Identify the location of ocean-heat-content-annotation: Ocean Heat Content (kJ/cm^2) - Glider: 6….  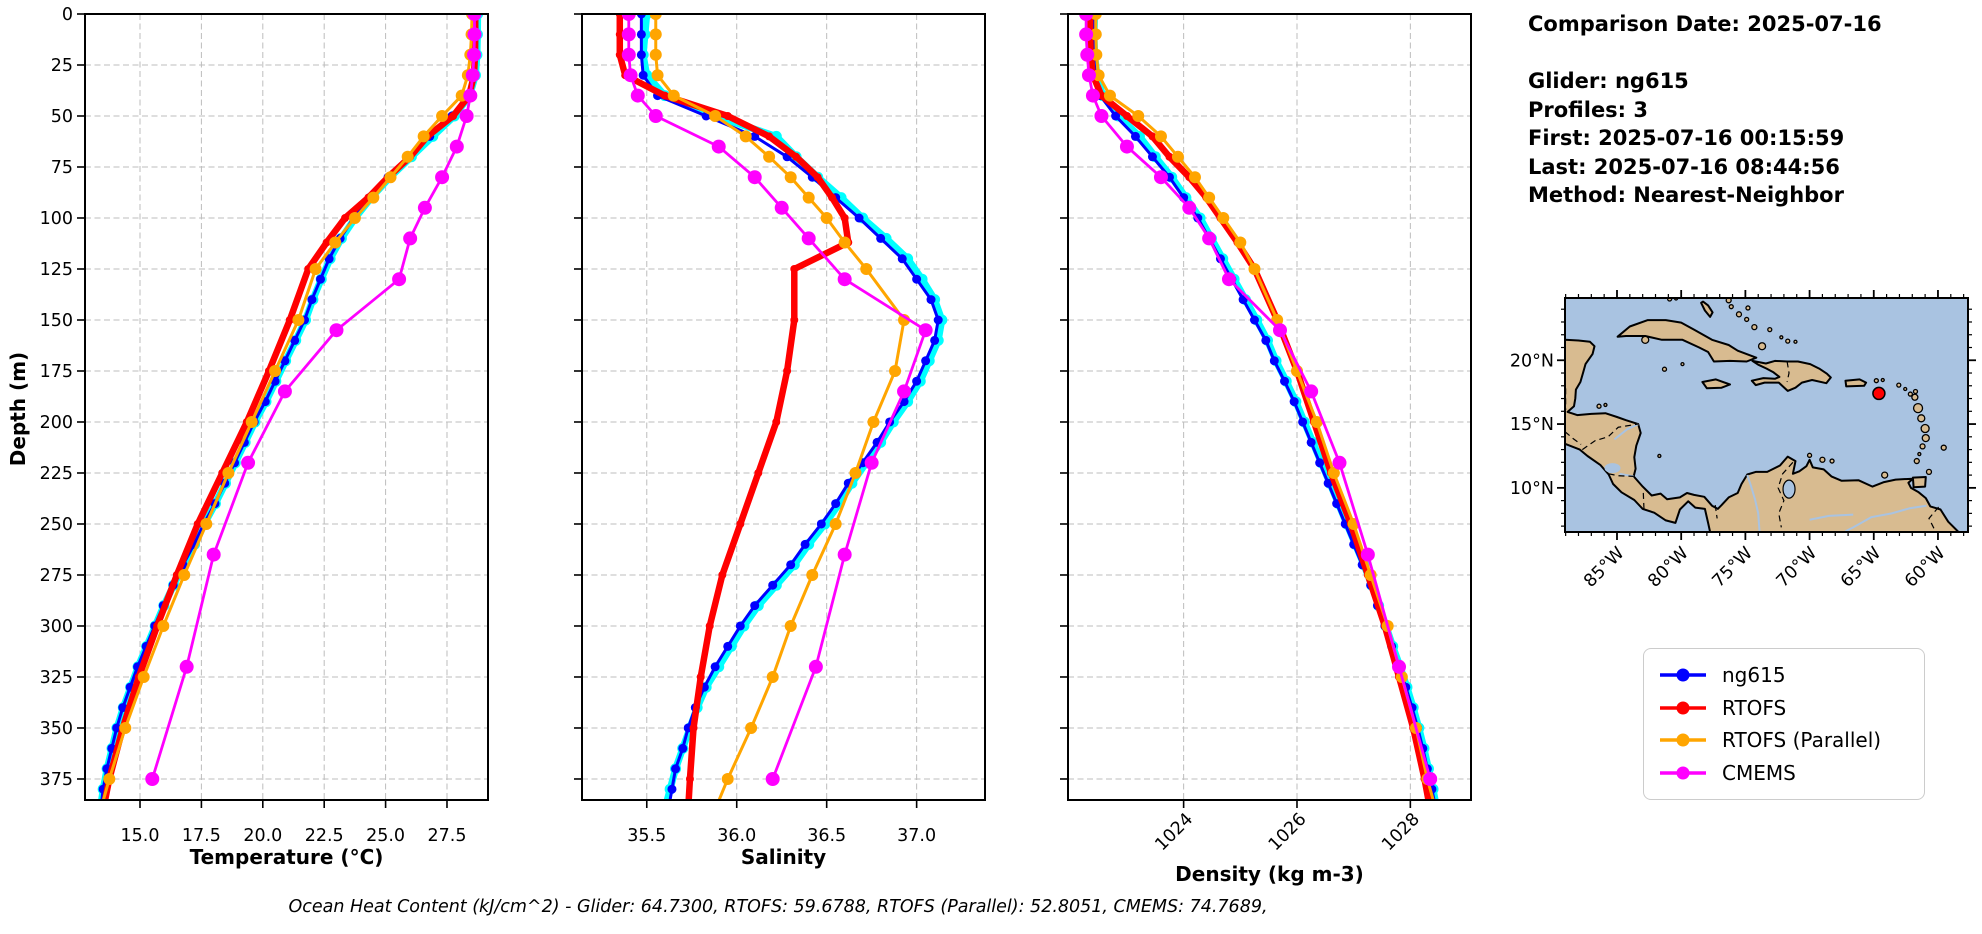
(778, 907).